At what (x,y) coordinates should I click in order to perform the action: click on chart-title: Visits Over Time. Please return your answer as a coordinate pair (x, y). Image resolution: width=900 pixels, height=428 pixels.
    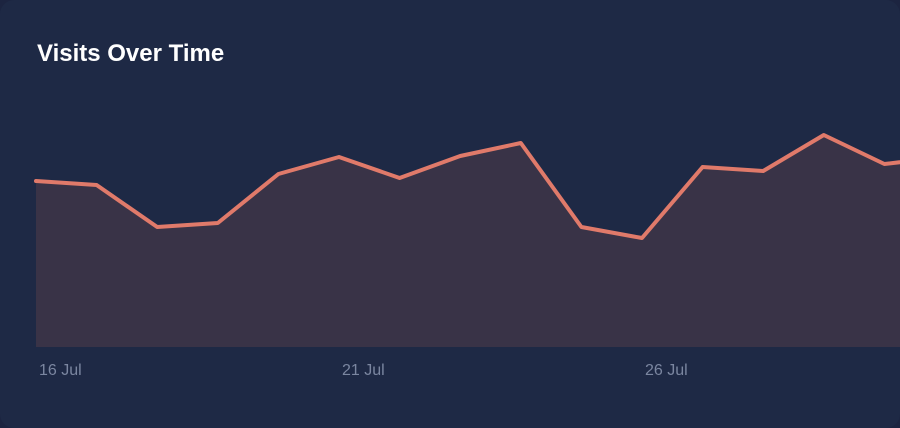
    Looking at the image, I should click on (130, 53).